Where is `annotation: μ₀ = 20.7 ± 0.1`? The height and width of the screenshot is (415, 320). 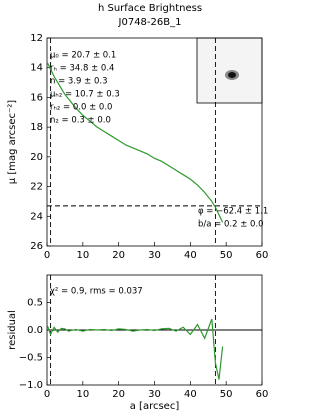 annotation: μ₀ = 20.7 ± 0.1 is located at coordinates (83, 56).